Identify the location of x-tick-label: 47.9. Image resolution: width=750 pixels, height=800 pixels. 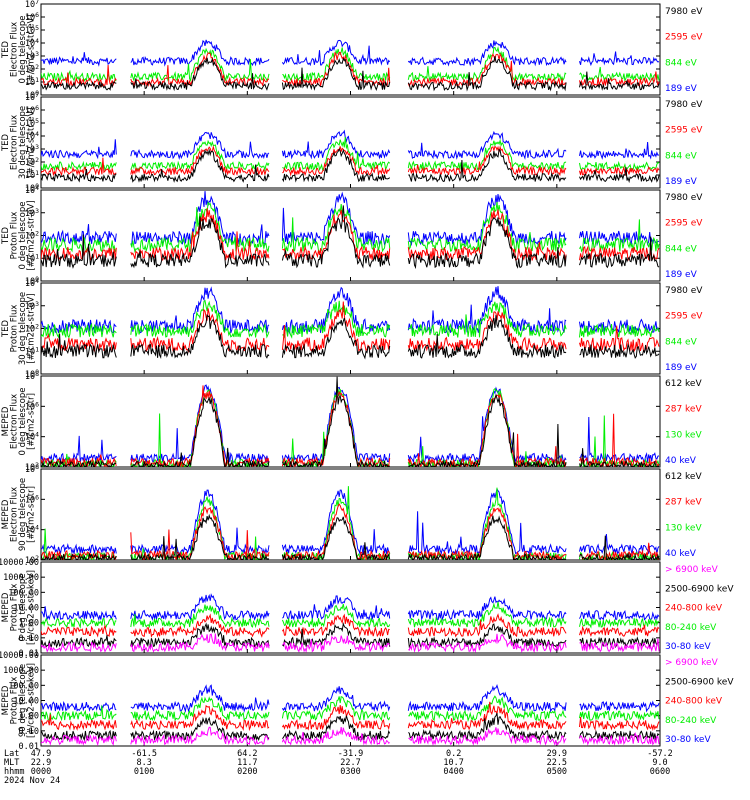
(41, 754).